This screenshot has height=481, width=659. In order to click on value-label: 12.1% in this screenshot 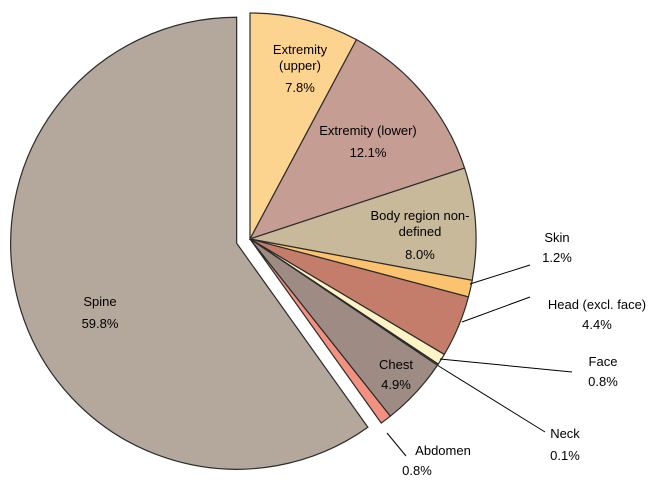, I will do `click(368, 152)`.